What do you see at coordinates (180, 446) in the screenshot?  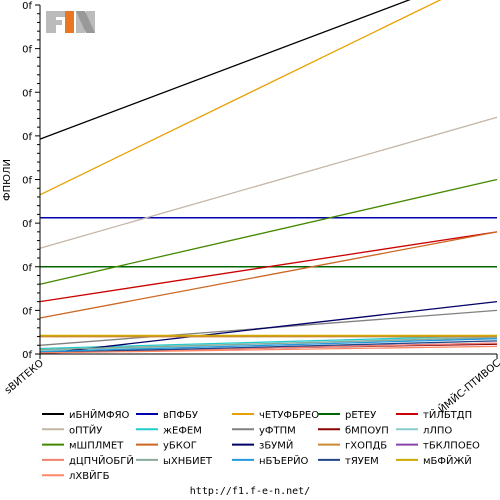 I see `legend-label: уБКОГ` at bounding box center [180, 446].